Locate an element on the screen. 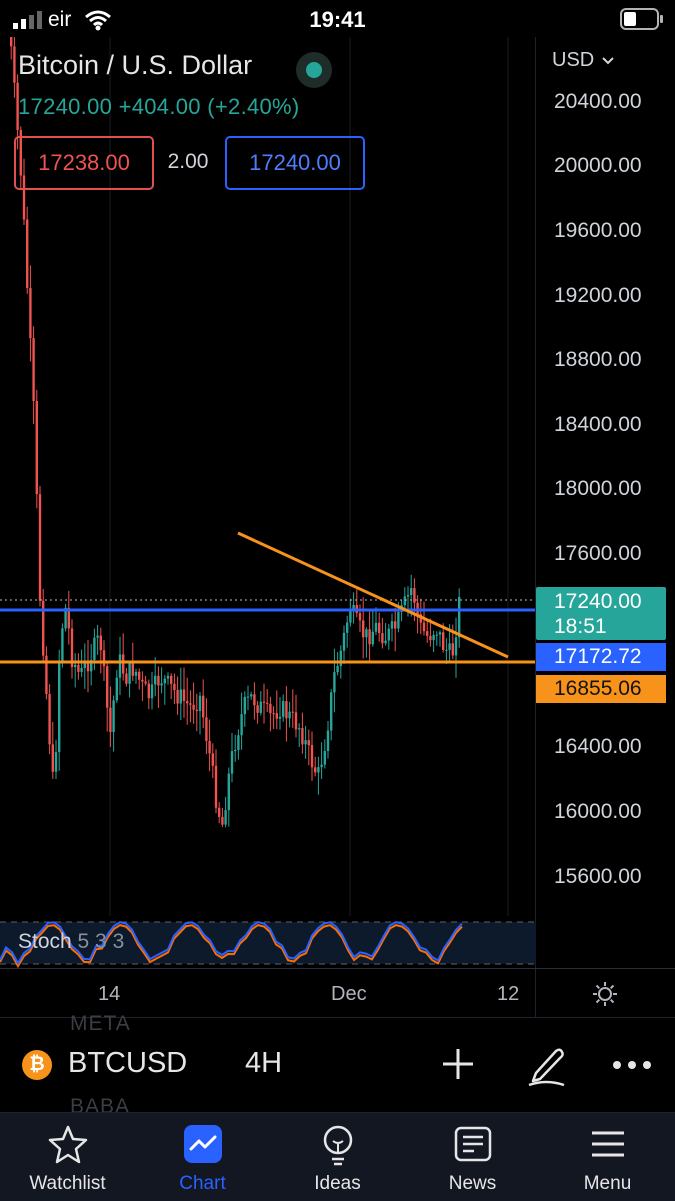 The height and width of the screenshot is (1201, 675). nav-news: News is located at coordinates (472, 1157).